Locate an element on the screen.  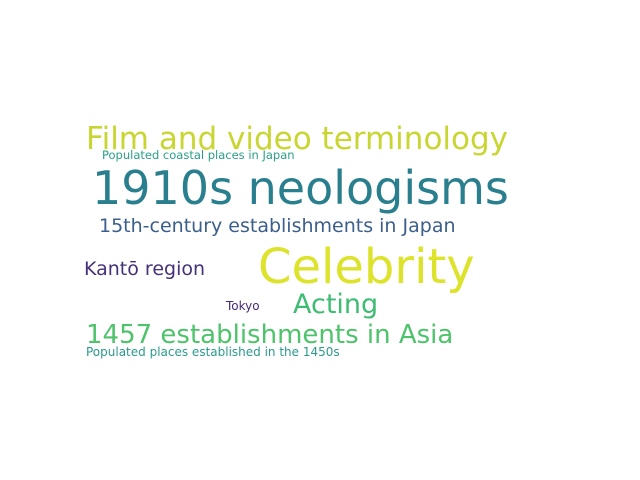
word-acting: Acting is located at coordinates (336, 304).